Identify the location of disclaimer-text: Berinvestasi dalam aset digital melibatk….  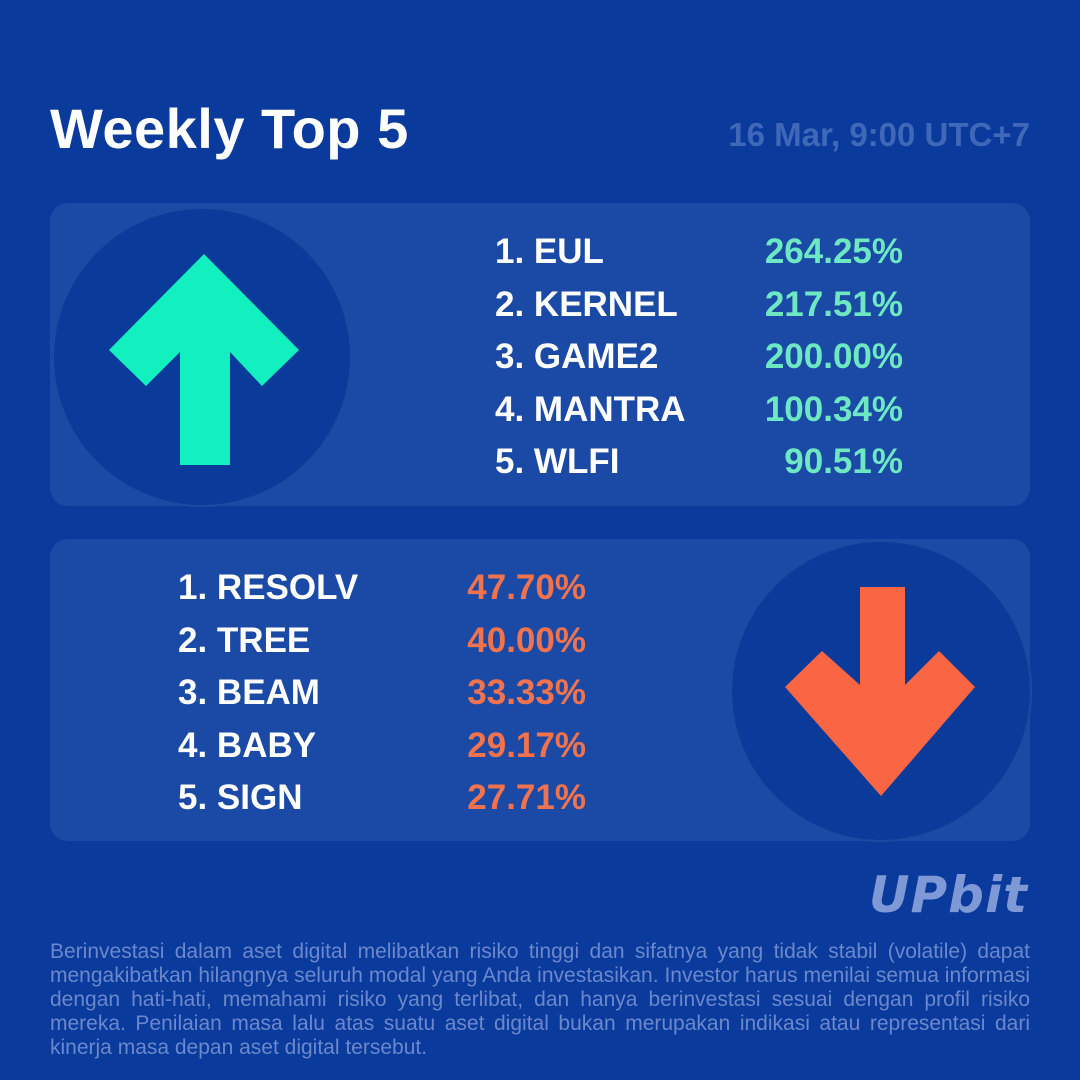
(540, 999).